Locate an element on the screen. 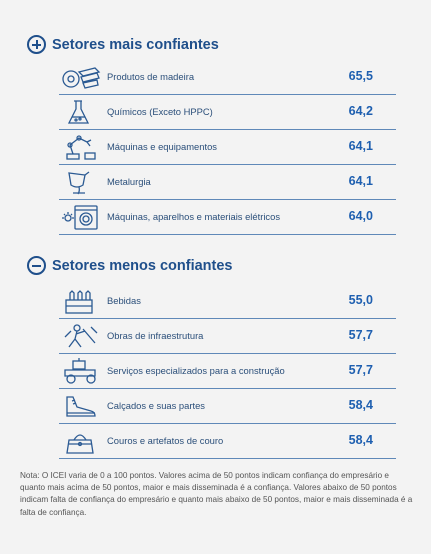  chemicals-flask-icon is located at coordinates (78, 112).